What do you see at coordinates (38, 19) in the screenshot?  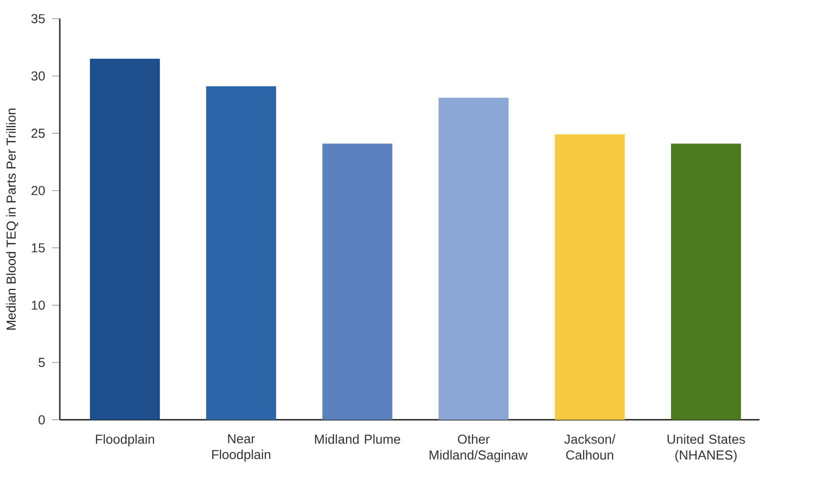 I see `y-tick-label: 35` at bounding box center [38, 19].